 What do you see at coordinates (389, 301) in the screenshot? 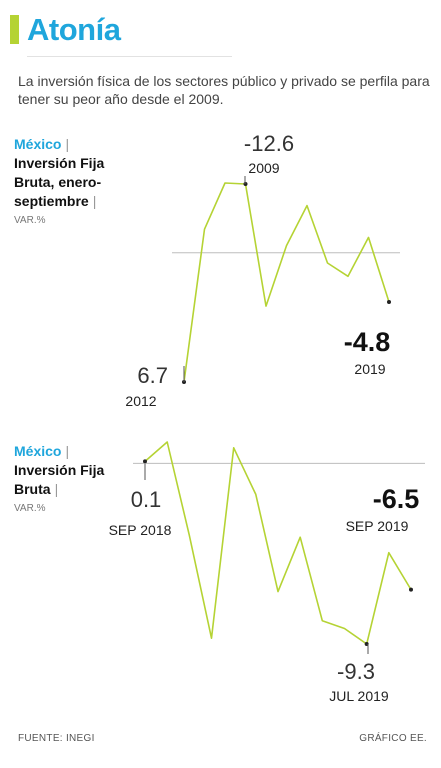
I see `chart1-marker-2019` at bounding box center [389, 301].